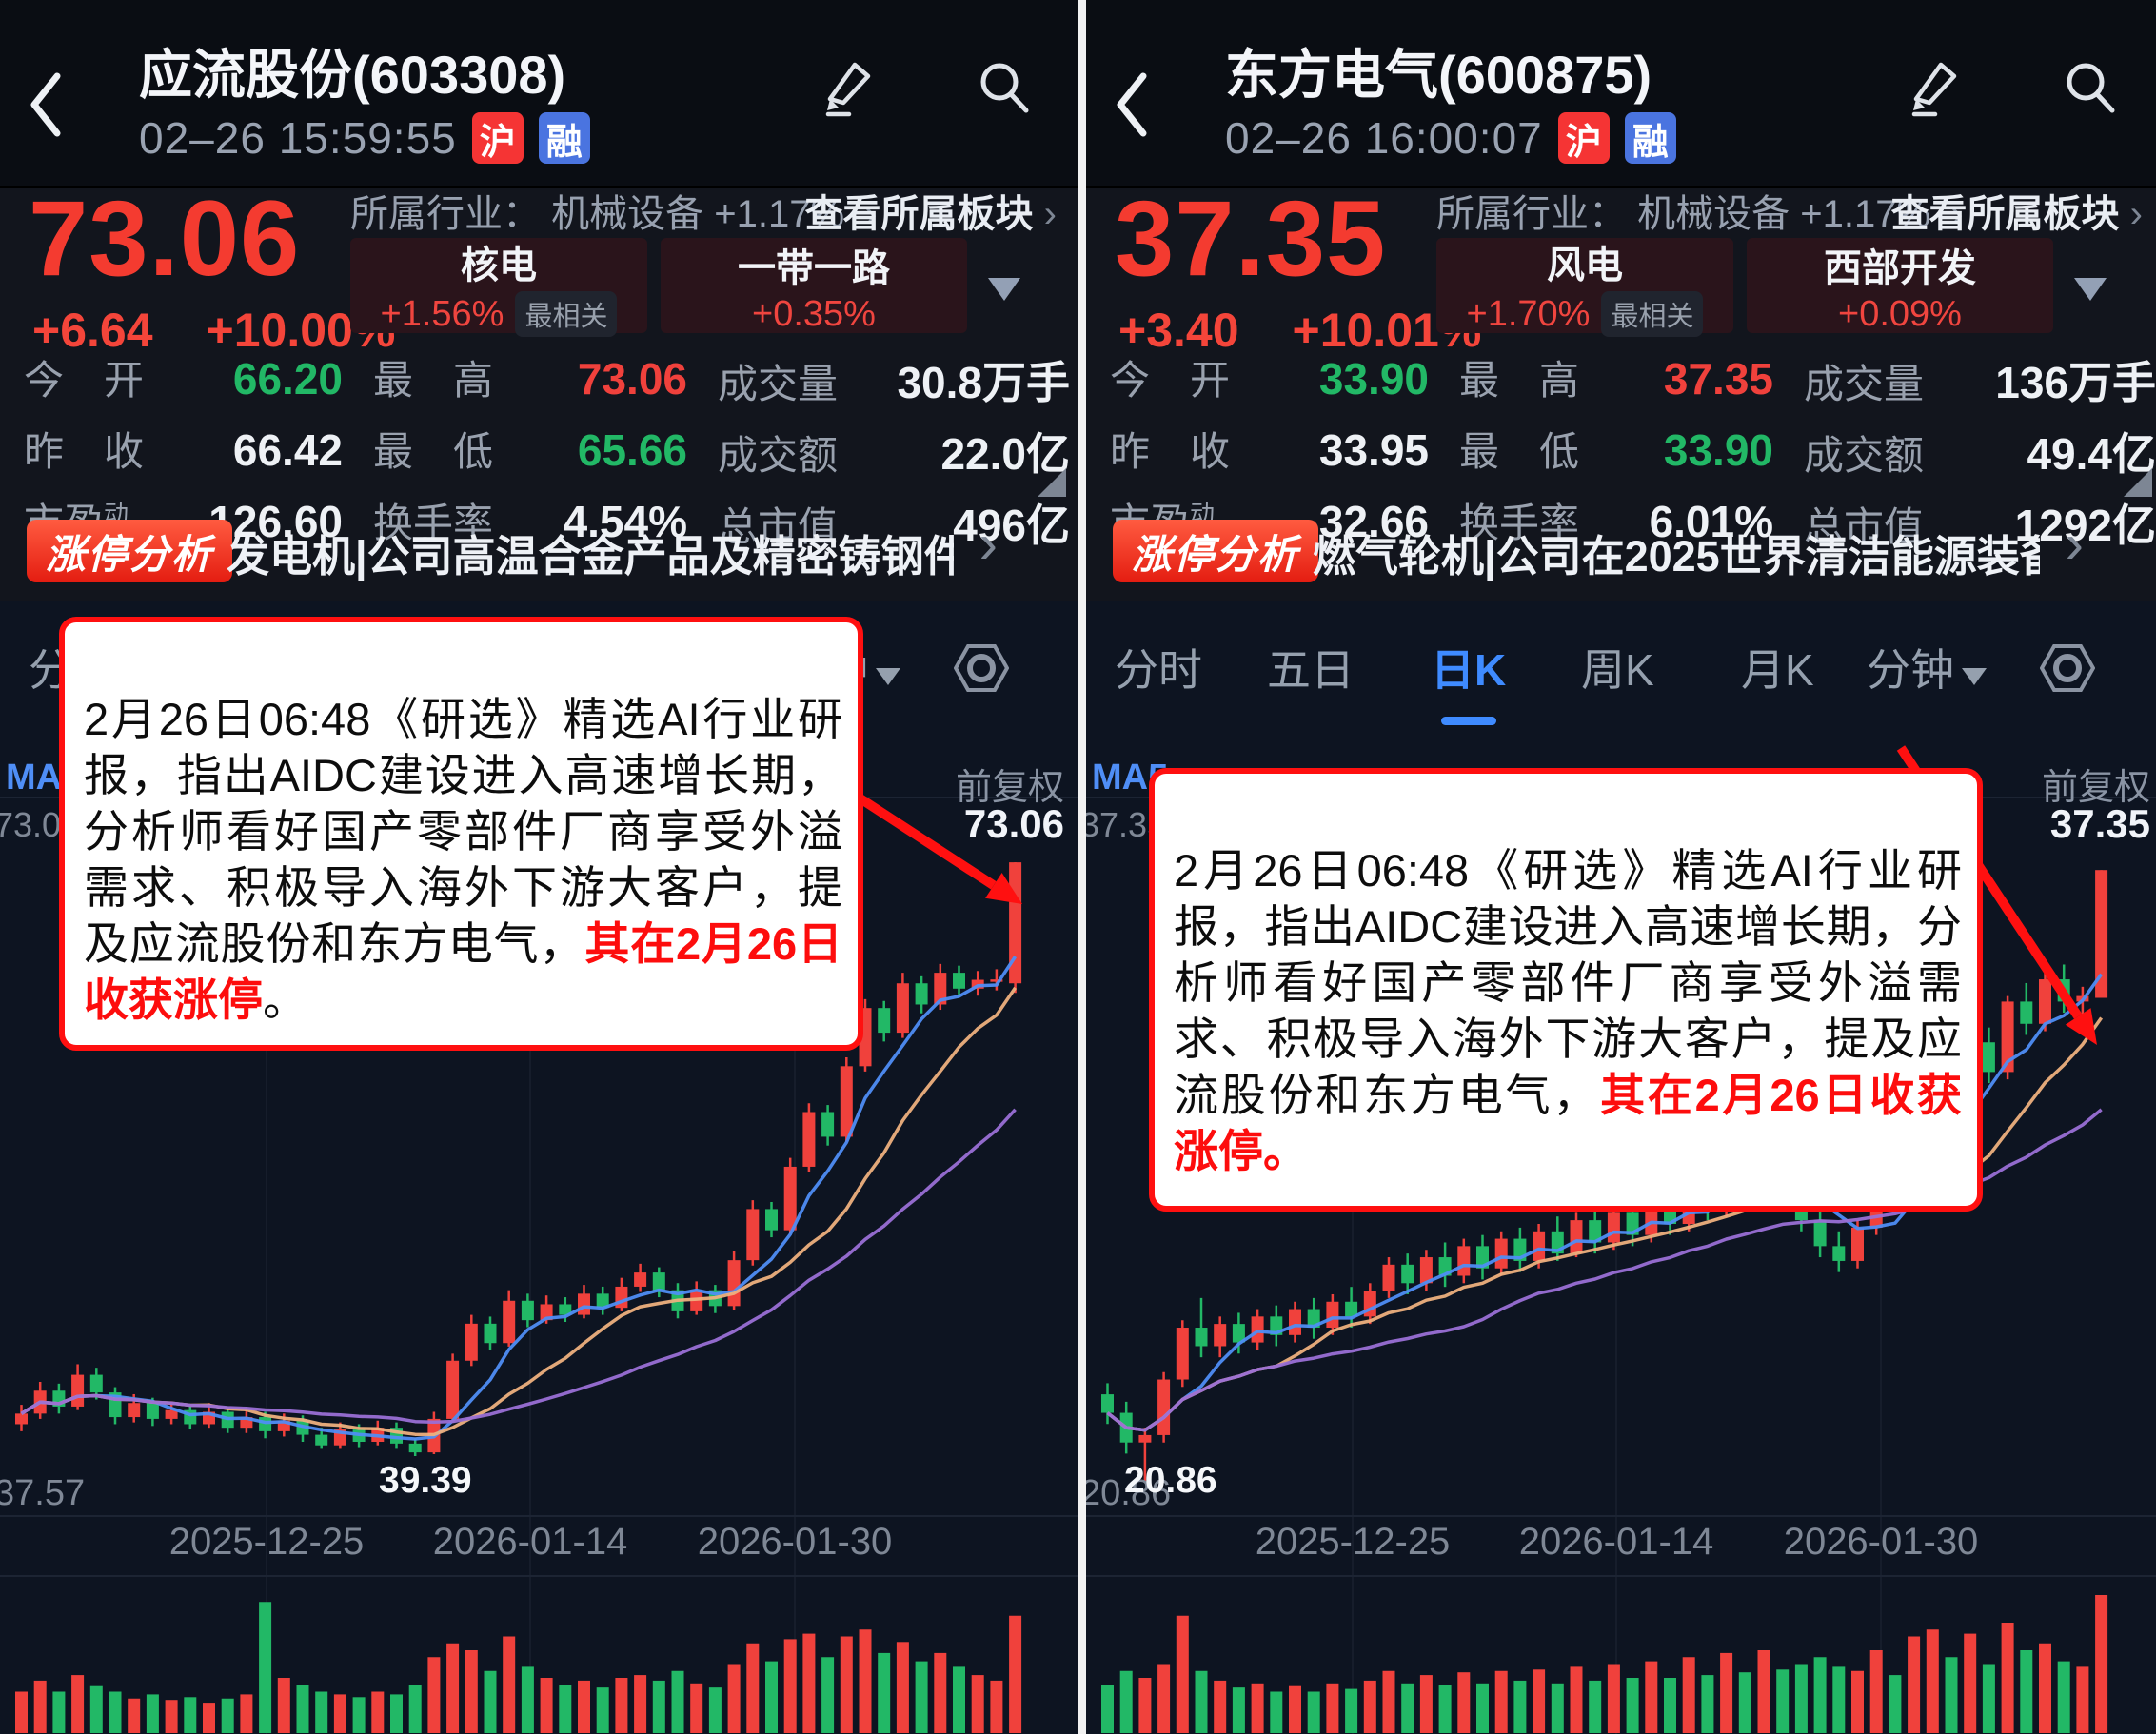  Describe the element at coordinates (1616, 379) in the screenshot. I see `stat-cell: 最高 37.35` at that location.